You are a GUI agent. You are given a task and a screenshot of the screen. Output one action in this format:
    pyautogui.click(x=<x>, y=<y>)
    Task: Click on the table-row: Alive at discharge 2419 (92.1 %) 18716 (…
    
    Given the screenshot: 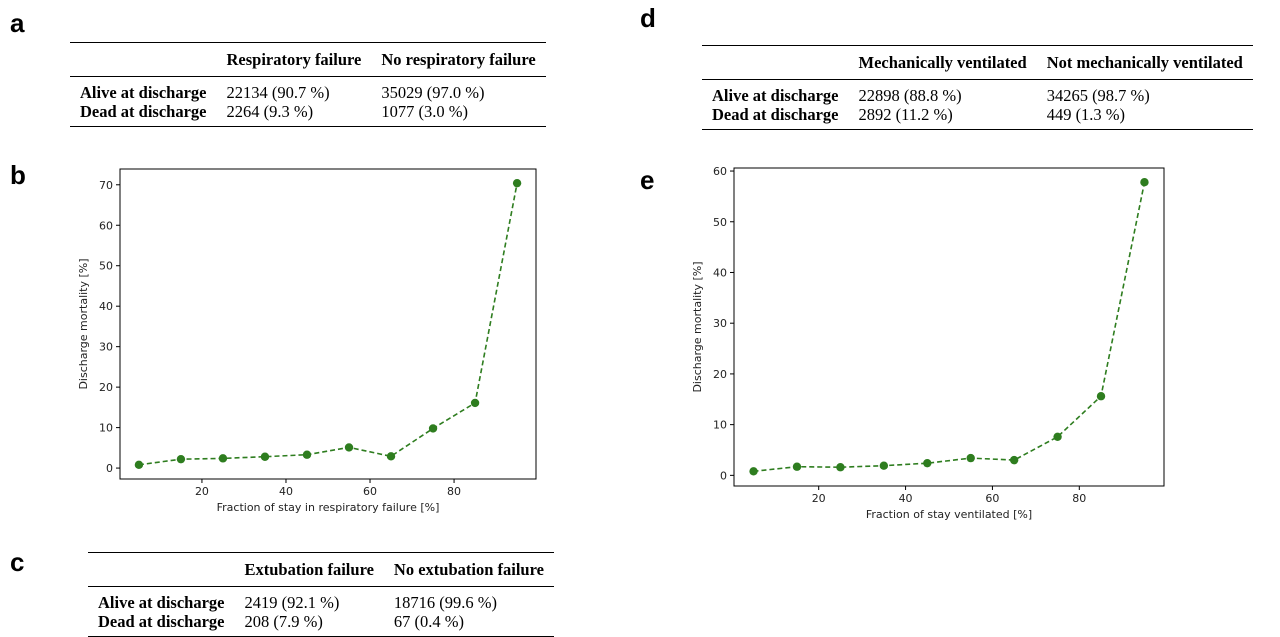 What is the action you would take?
    pyautogui.click(x=321, y=600)
    